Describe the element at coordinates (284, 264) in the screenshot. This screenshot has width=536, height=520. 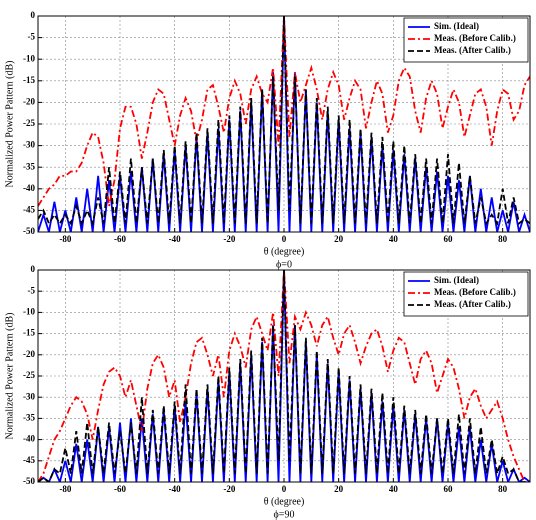
I see `chart-title: ϕ=0` at that location.